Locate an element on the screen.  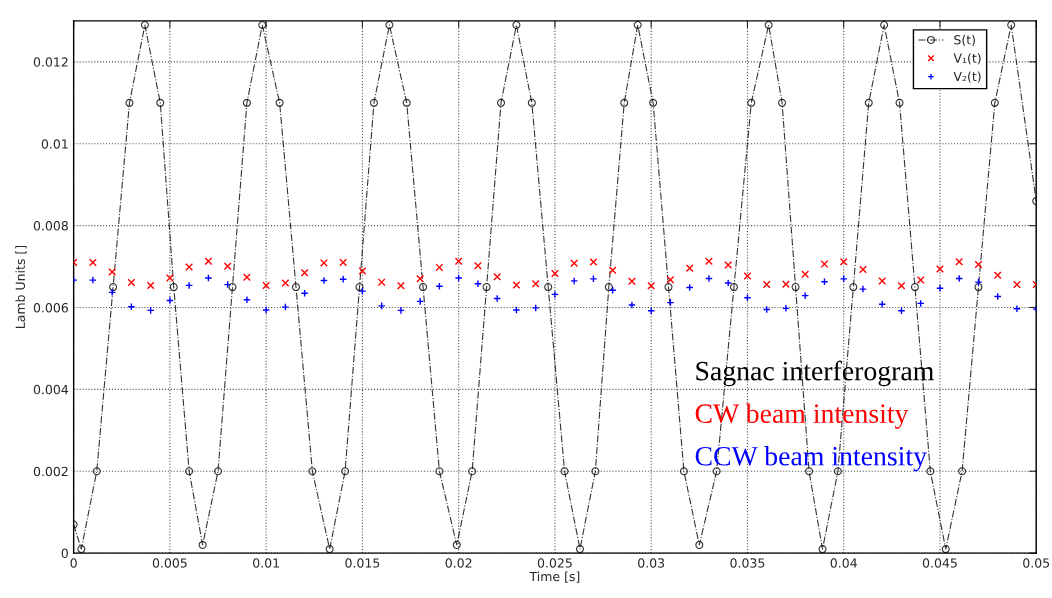
y-tick-label: 0.002 is located at coordinates (50, 471).